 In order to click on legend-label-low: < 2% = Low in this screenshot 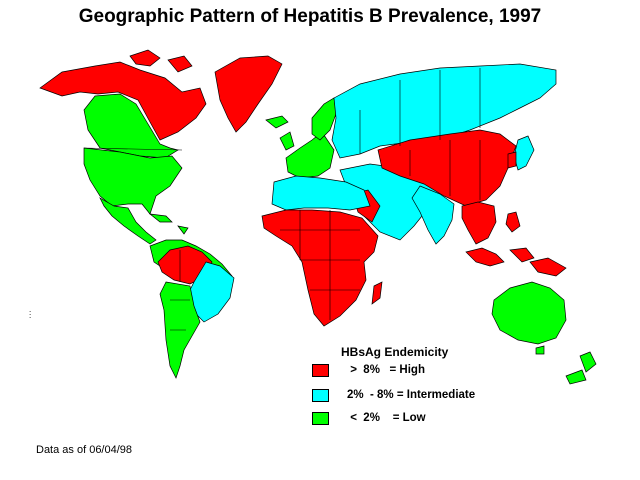, I will do `click(386, 418)`.